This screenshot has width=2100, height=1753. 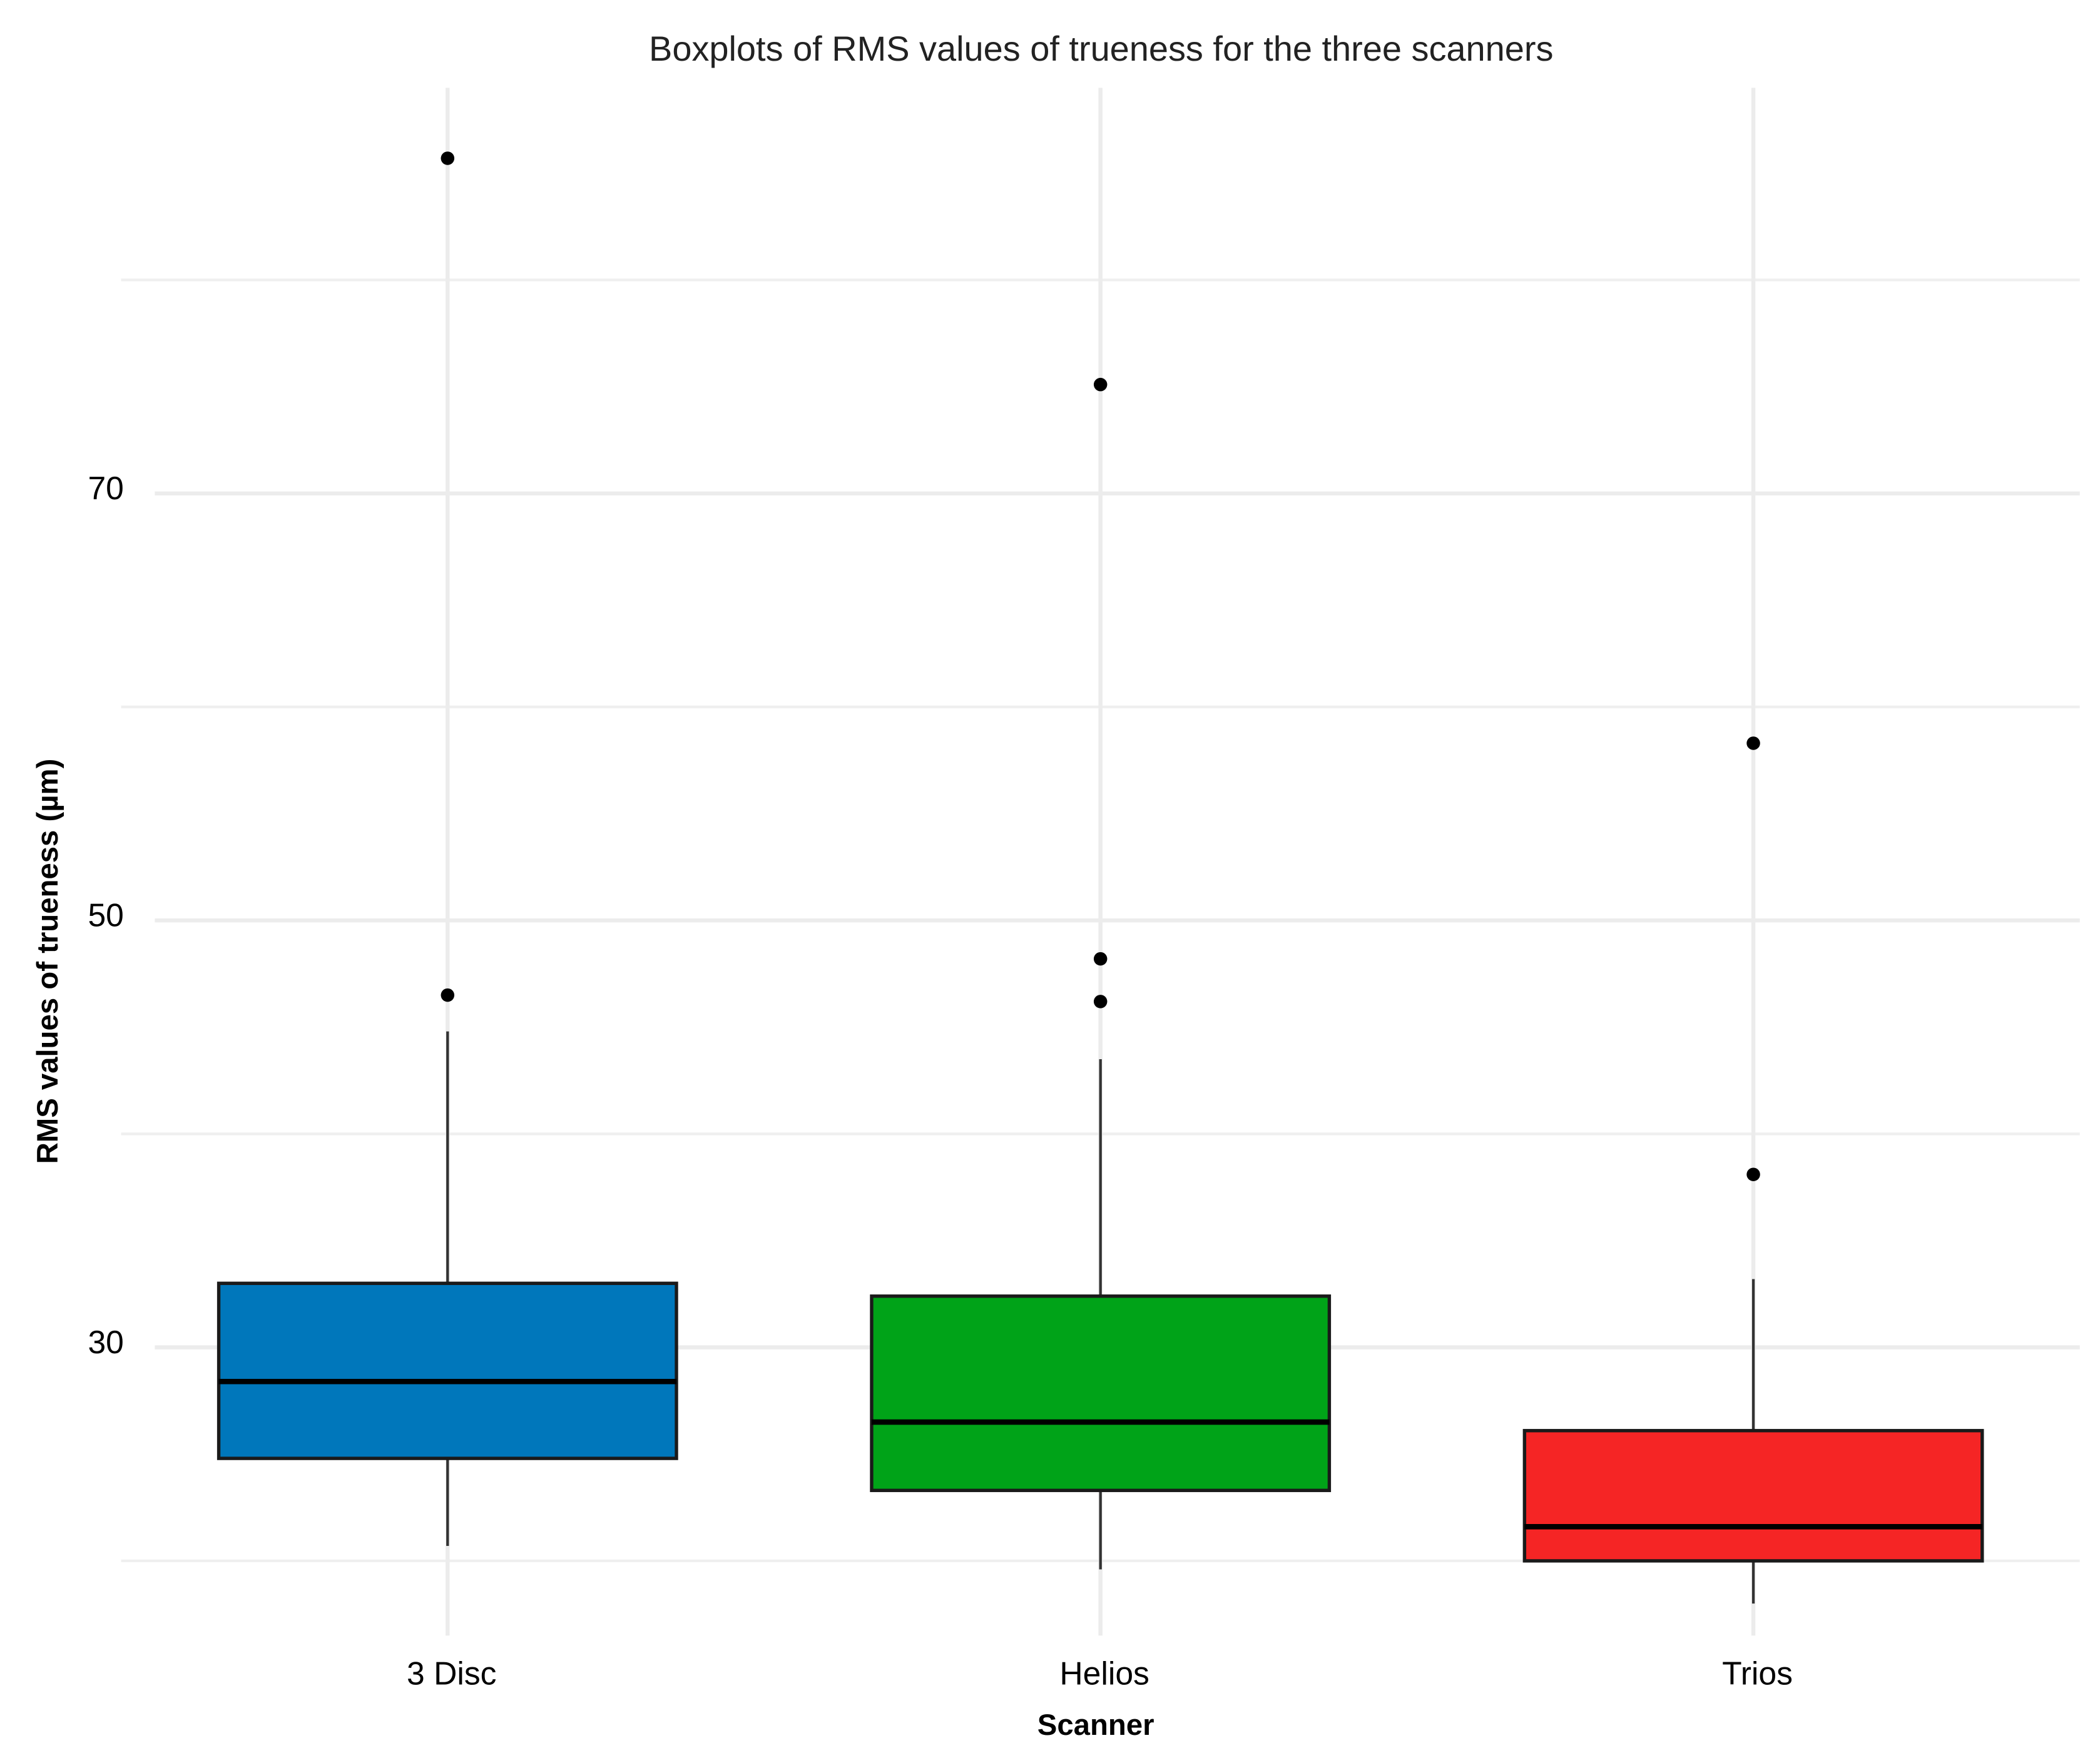 What do you see at coordinates (47, 961) in the screenshot?
I see `y-axis-label: RMS values of trueness (µm)` at bounding box center [47, 961].